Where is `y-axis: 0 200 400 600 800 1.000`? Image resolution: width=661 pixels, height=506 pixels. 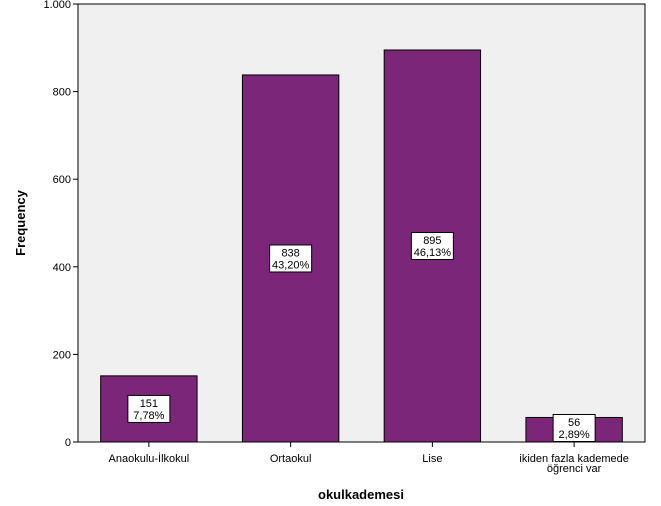
y-axis: 0 200 400 600 800 1.000 is located at coordinates (60, 224).